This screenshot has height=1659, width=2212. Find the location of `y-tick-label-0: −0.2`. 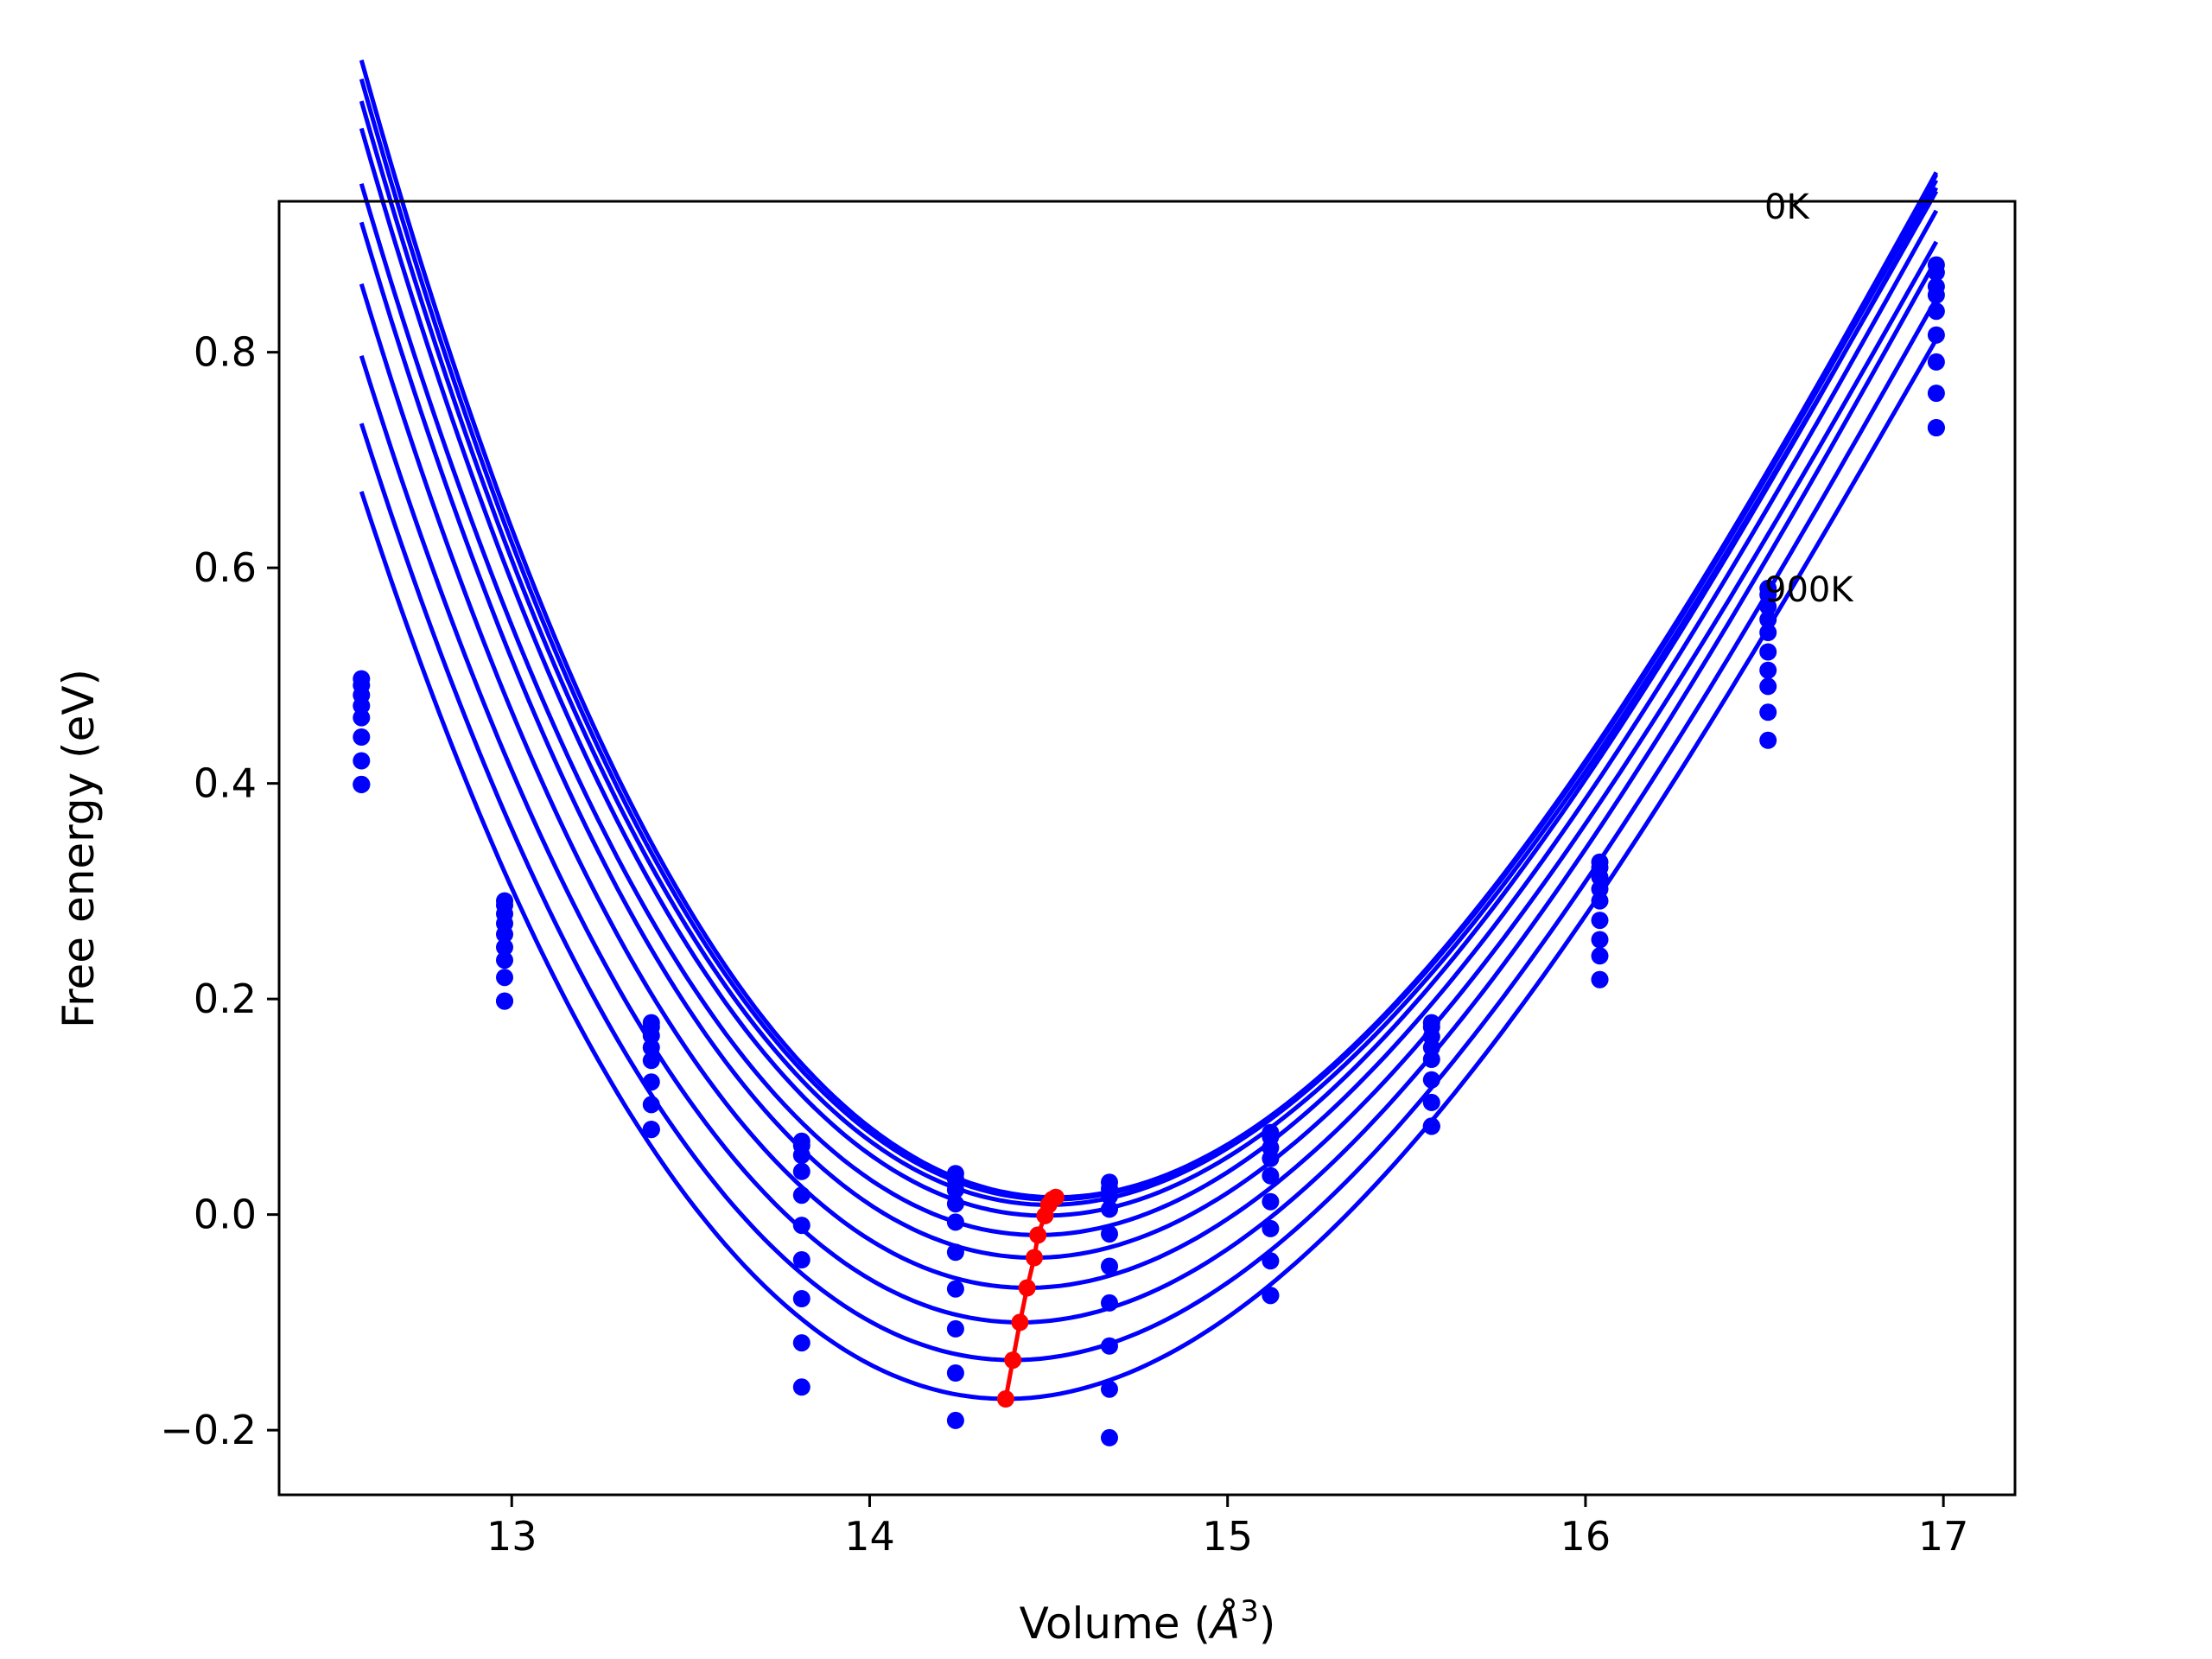

y-tick-label-0: −0.2 is located at coordinates (208, 1430).